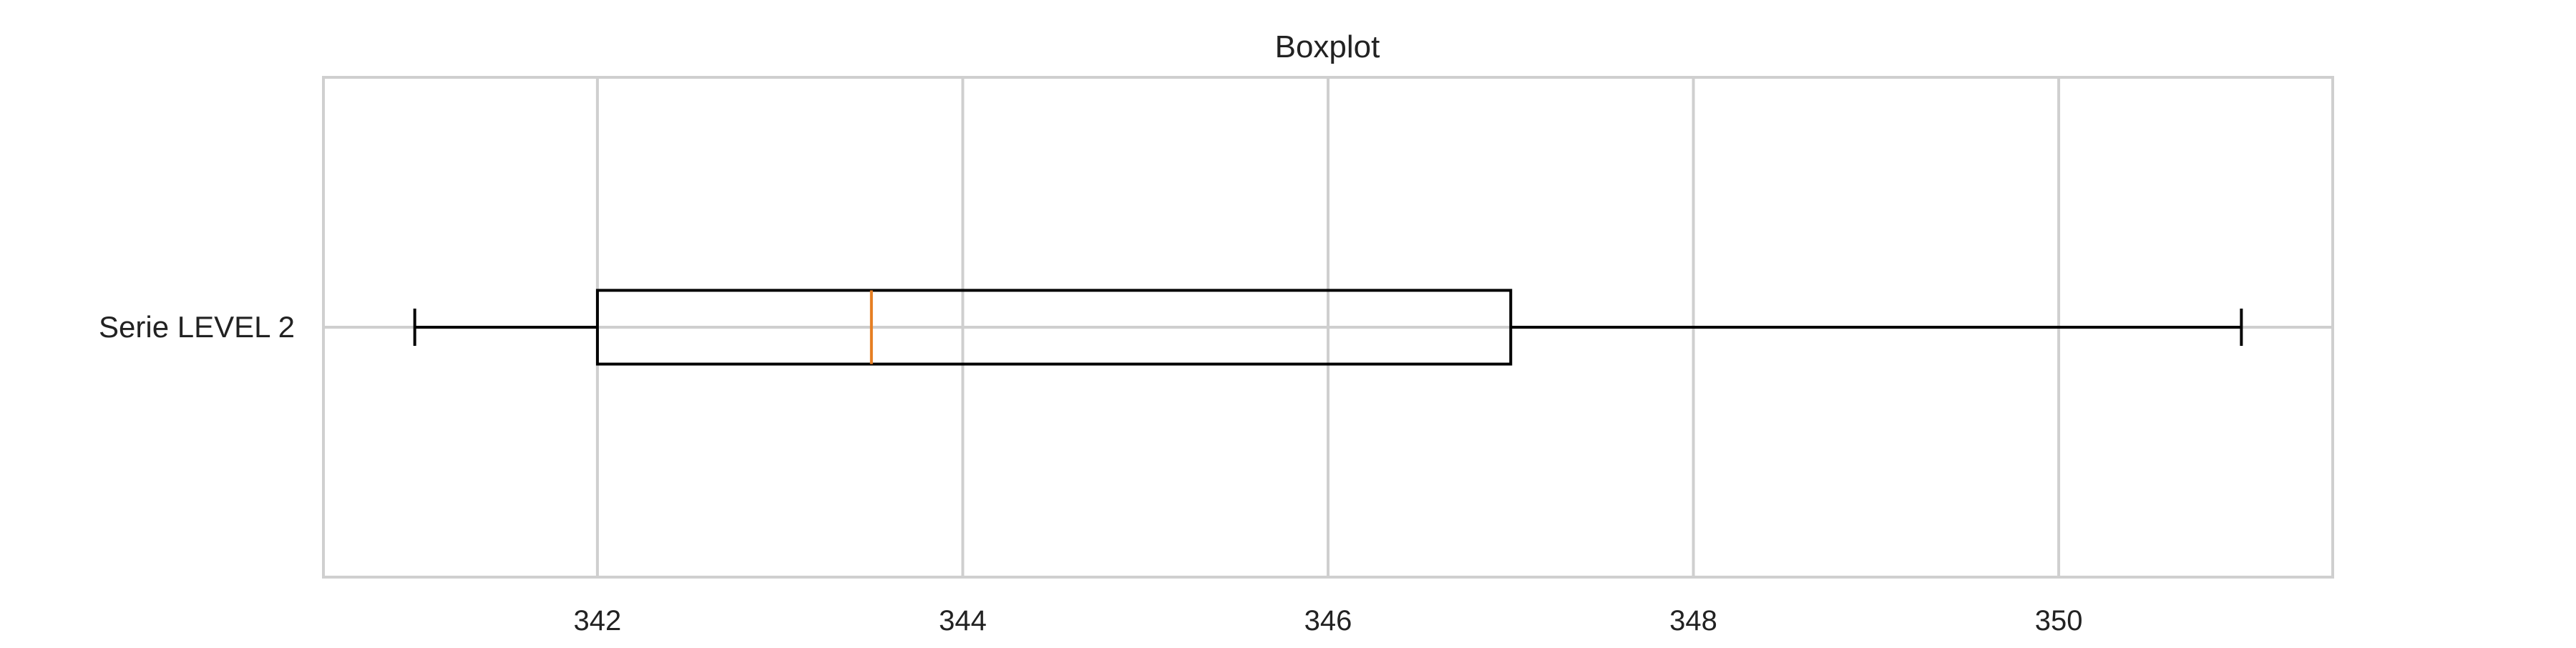 This screenshot has height=648, width=2576. I want to click on x-tick-label: 342, so click(598, 621).